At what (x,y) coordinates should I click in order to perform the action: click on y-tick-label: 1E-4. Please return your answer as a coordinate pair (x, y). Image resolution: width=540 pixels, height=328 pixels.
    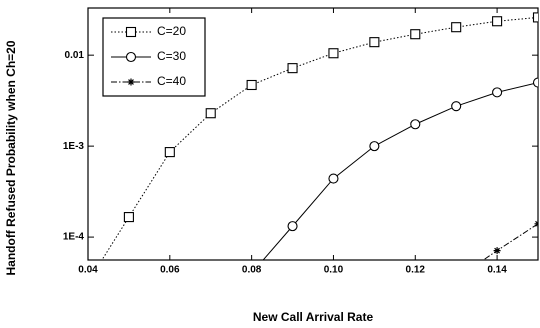
    Looking at the image, I should click on (74, 237).